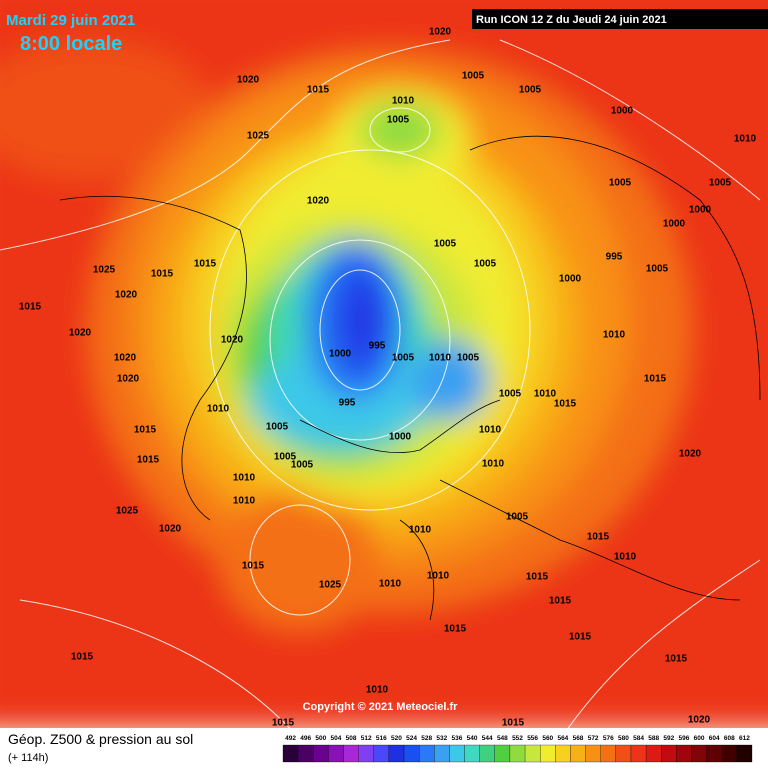 The image size is (768, 773). What do you see at coordinates (578, 738) in the screenshot?
I see `scale-label: 568` at bounding box center [578, 738].